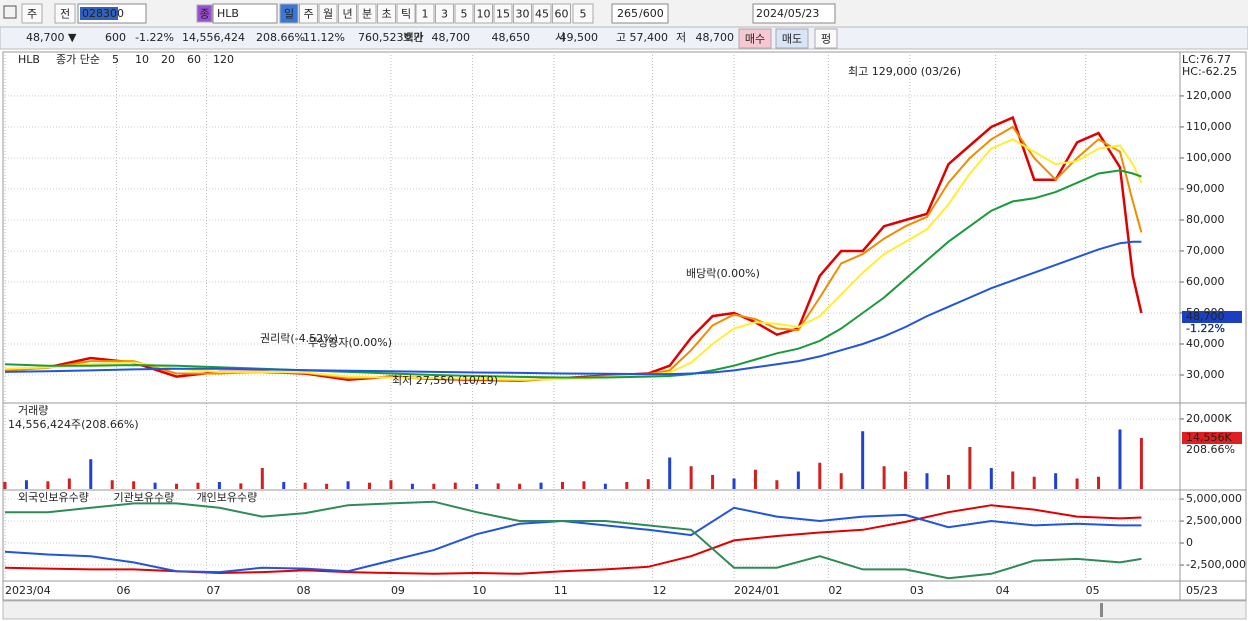 This screenshot has width=1248, height=621. Describe the element at coordinates (99, 13) in the screenshot. I see `code-select` at that location.